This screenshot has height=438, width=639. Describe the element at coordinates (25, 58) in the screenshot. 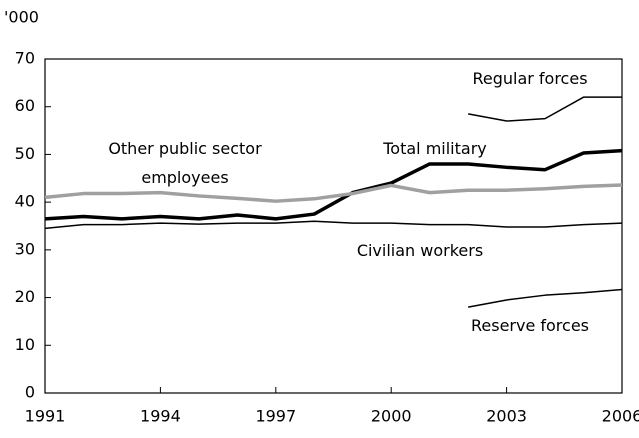

I see `y-tick-label: 70` at that location.